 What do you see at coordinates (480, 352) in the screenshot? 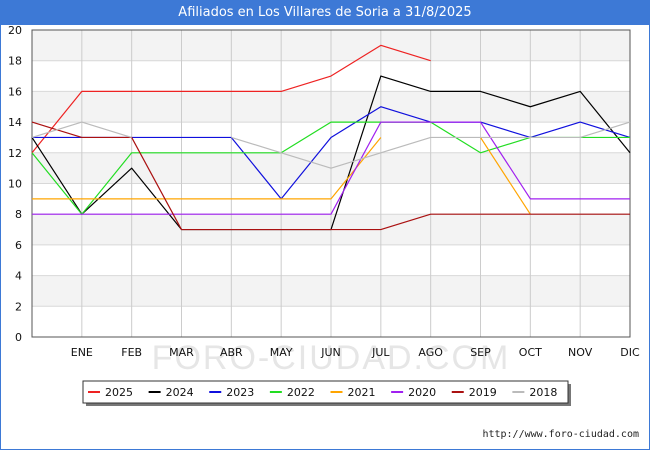
I see `x-tick-label: SEP` at bounding box center [480, 352].